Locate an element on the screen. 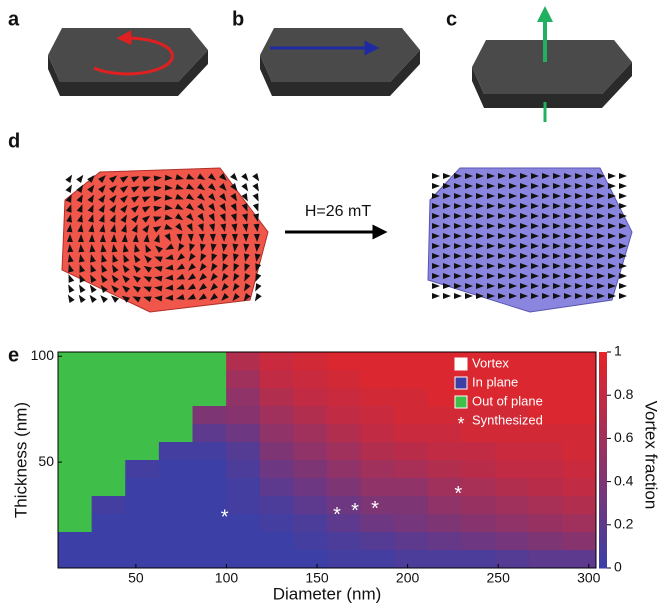 This screenshot has width=662, height=606. y-tick-label: 100 is located at coordinates (43, 355).